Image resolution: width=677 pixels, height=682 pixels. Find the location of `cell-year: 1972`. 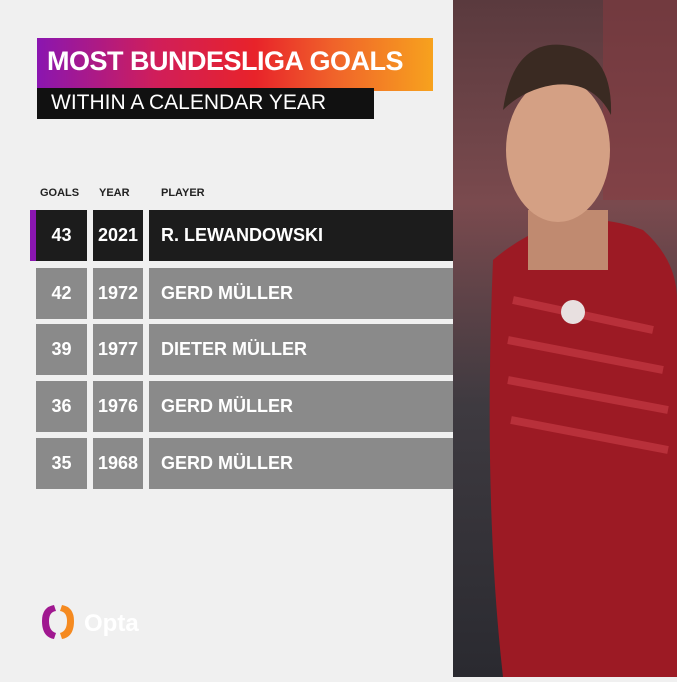

cell-year: 1972 is located at coordinates (118, 293).